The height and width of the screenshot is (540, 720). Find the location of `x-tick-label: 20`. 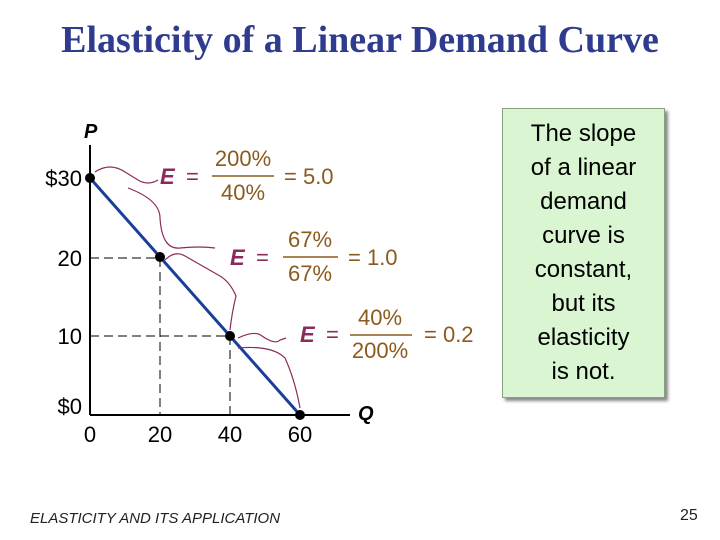

x-tick-label: 20 is located at coordinates (160, 434).